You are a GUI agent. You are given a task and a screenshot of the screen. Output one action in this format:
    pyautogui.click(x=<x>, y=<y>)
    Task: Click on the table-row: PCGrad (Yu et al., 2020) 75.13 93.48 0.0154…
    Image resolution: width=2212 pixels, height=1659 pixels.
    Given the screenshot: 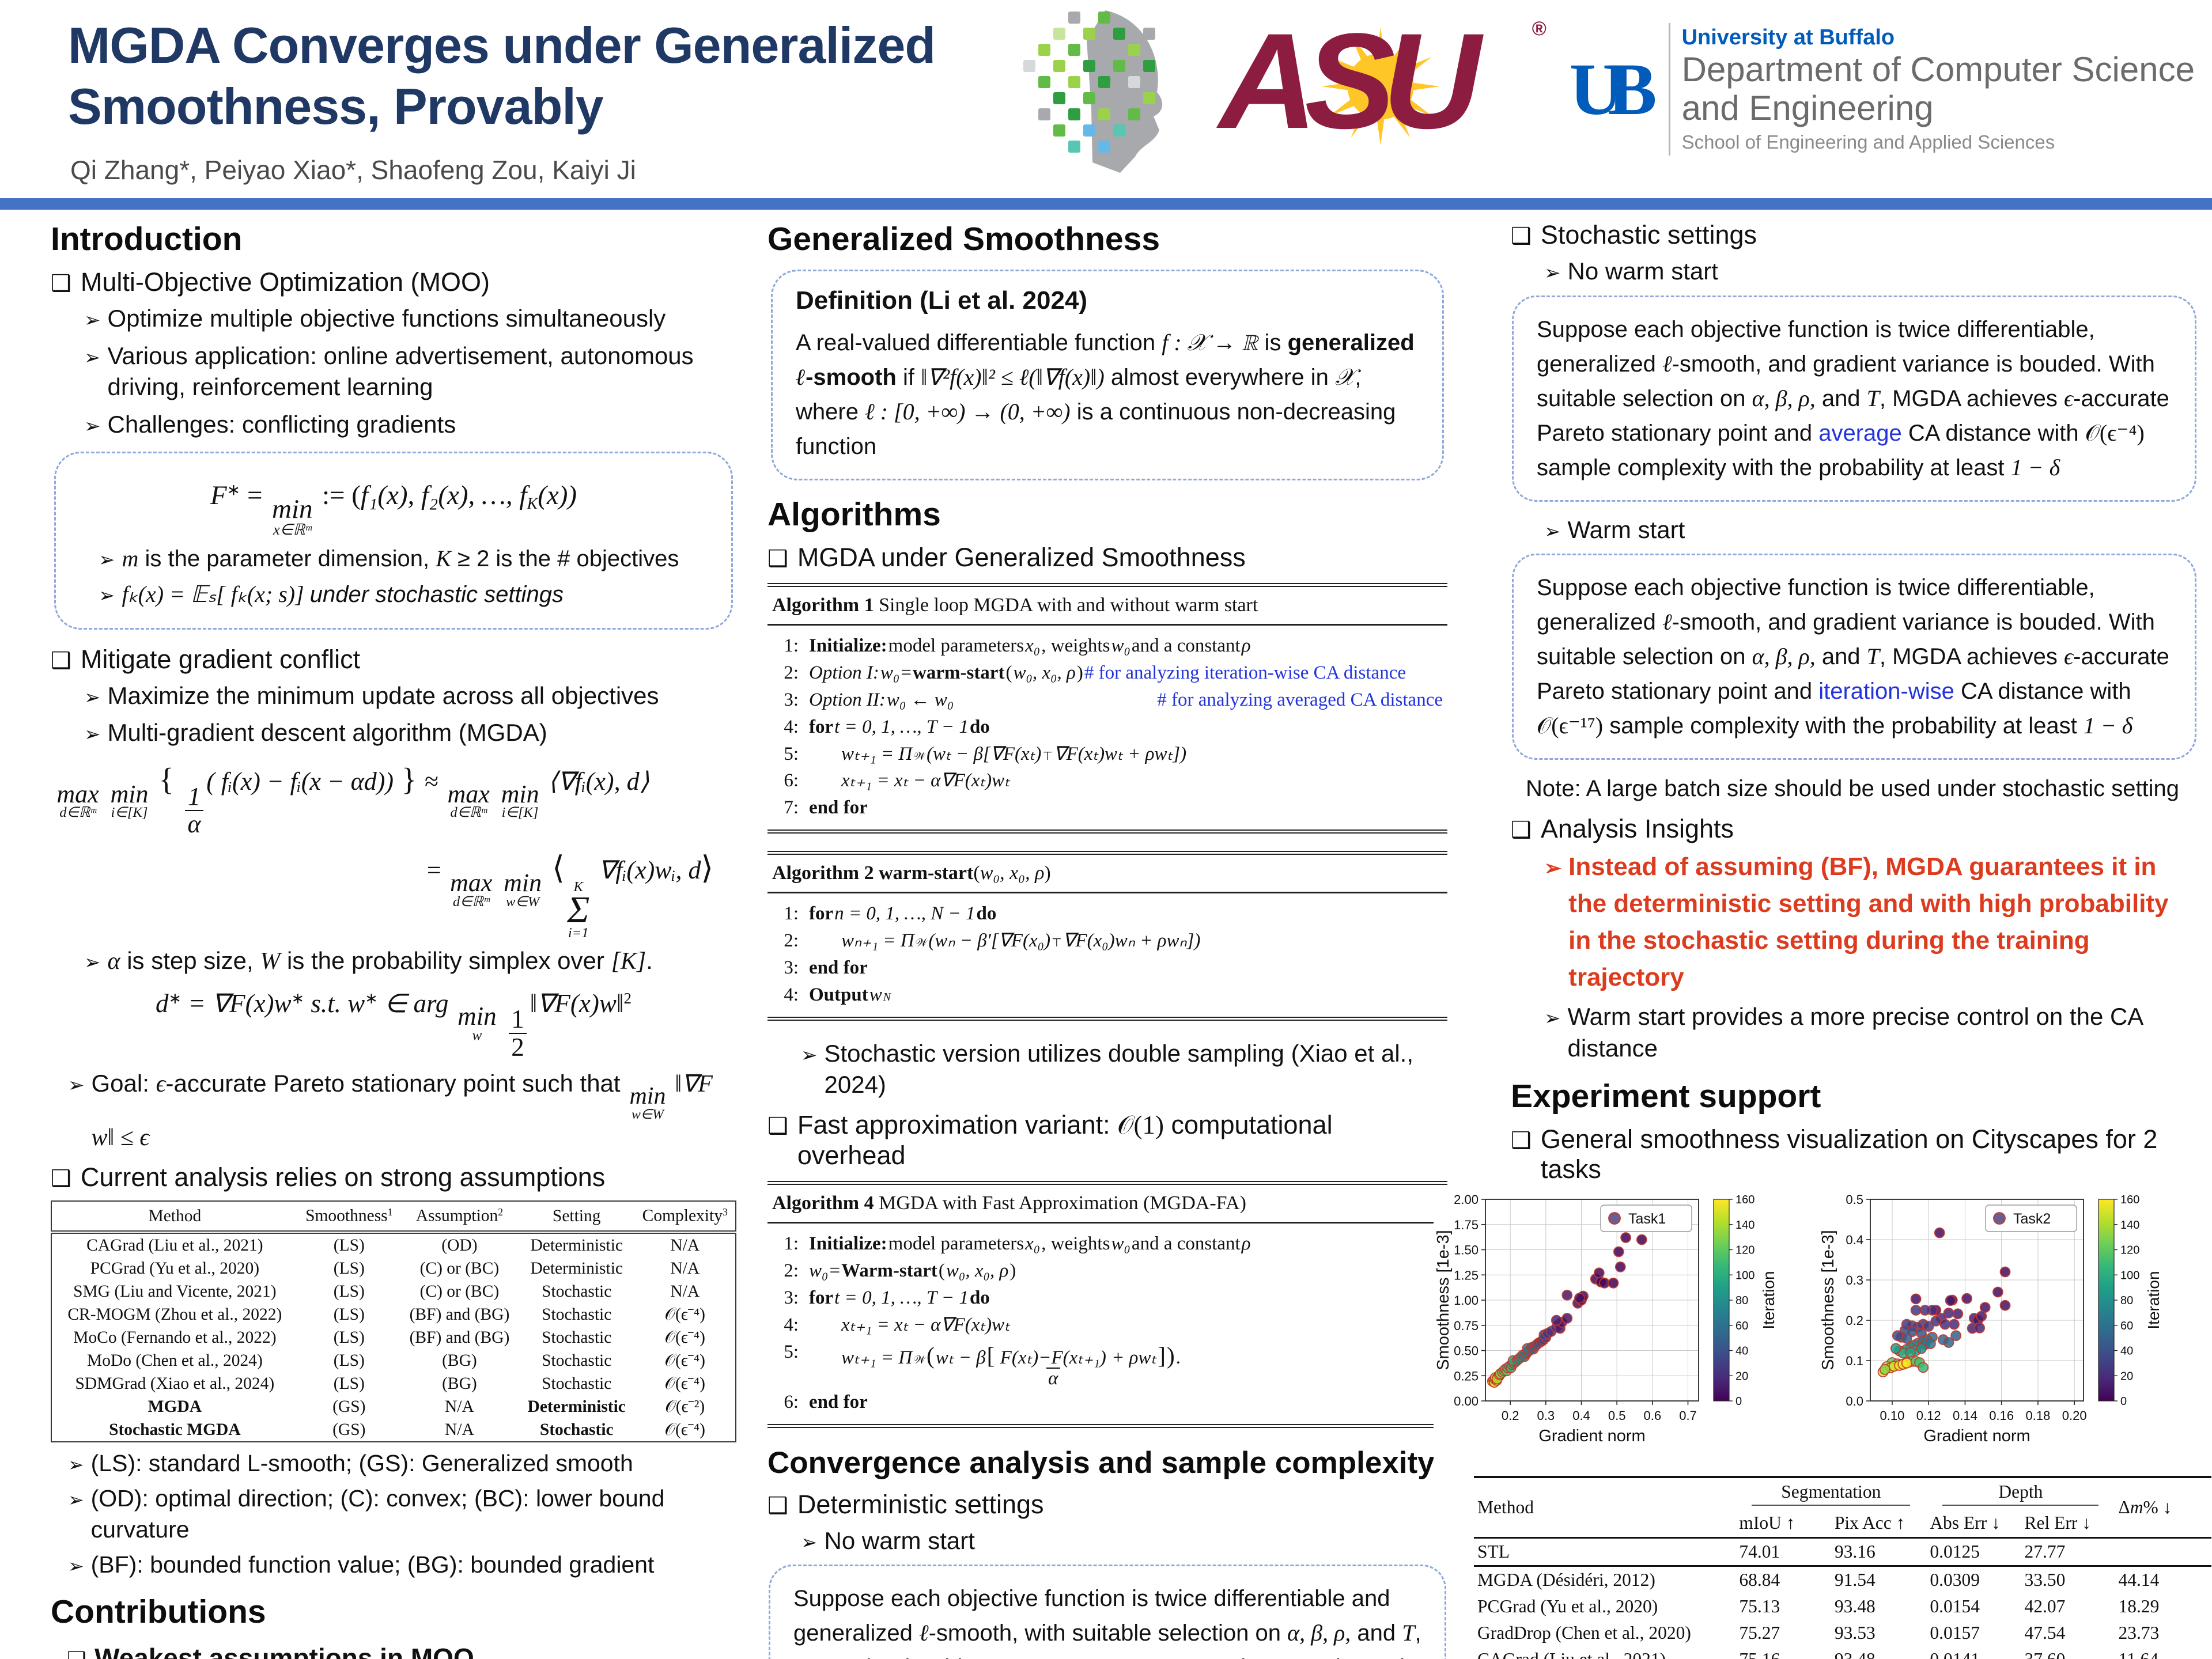 What is the action you would take?
    pyautogui.click(x=1842, y=1606)
    